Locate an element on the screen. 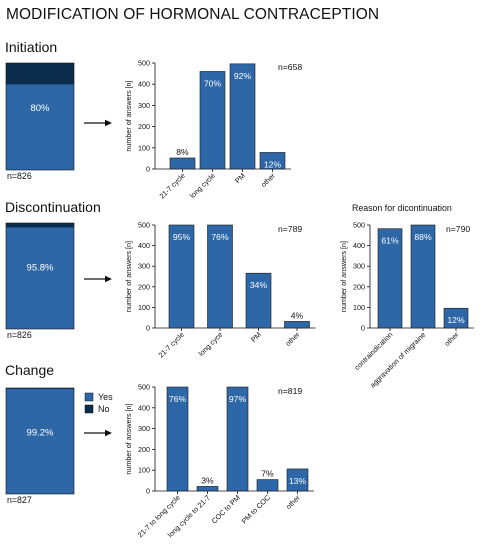  bar-value-label: 3% is located at coordinates (207, 480).